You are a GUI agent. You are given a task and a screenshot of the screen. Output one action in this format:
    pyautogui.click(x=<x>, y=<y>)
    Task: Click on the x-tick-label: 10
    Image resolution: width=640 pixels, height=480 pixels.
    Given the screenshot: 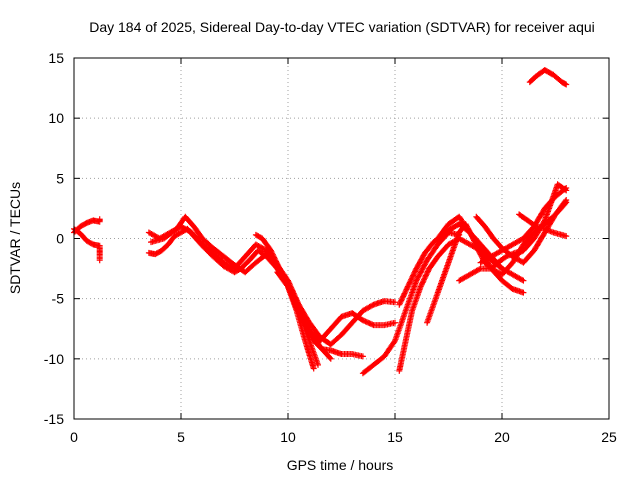 What is the action you would take?
    pyautogui.click(x=288, y=437)
    